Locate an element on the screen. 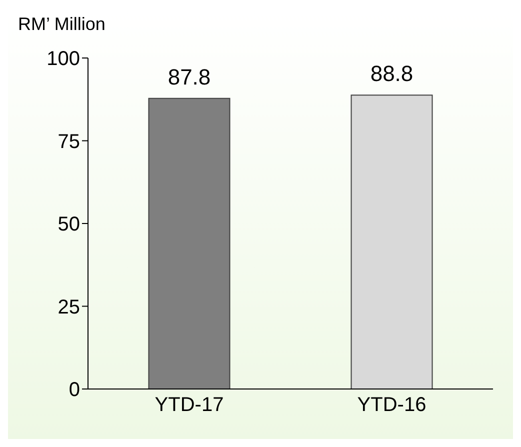  x-tick-label: YTD-16 is located at coordinates (391, 405).